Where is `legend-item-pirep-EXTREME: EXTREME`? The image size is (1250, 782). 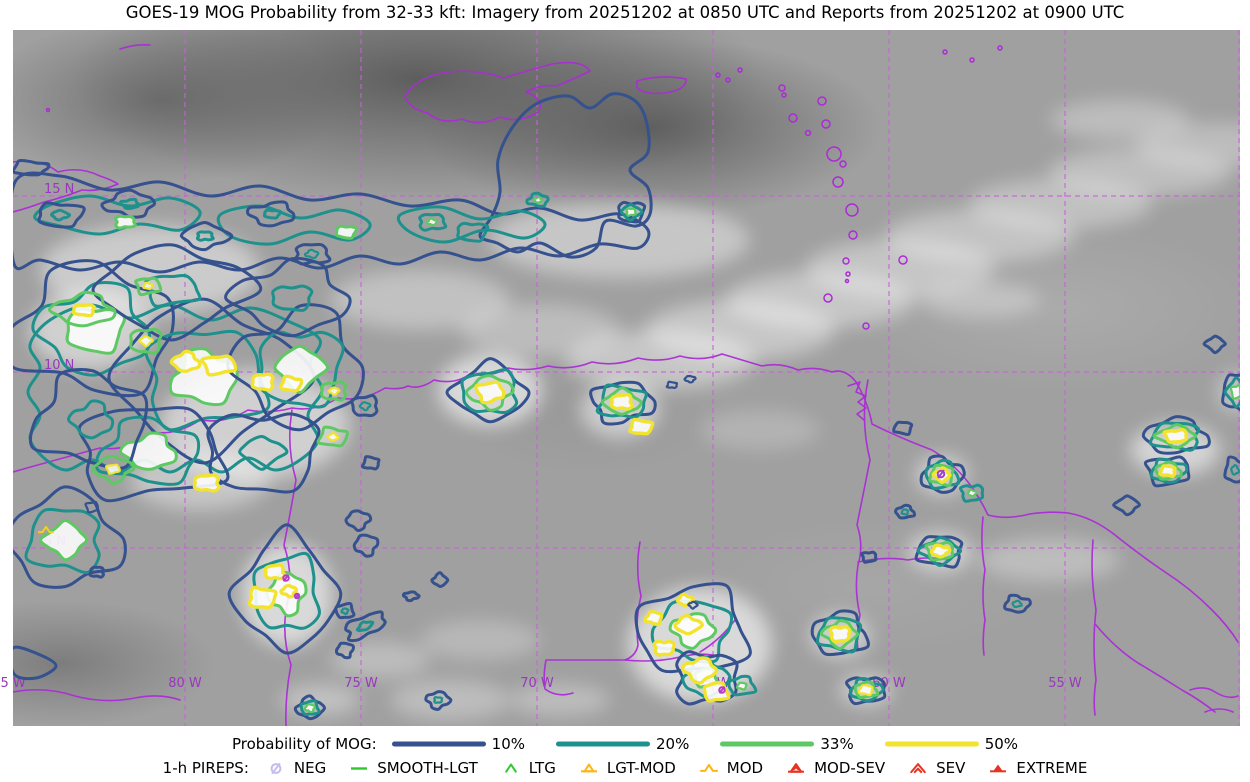
legend-item-pirep-EXTREME: EXTREME is located at coordinates (1036, 768).